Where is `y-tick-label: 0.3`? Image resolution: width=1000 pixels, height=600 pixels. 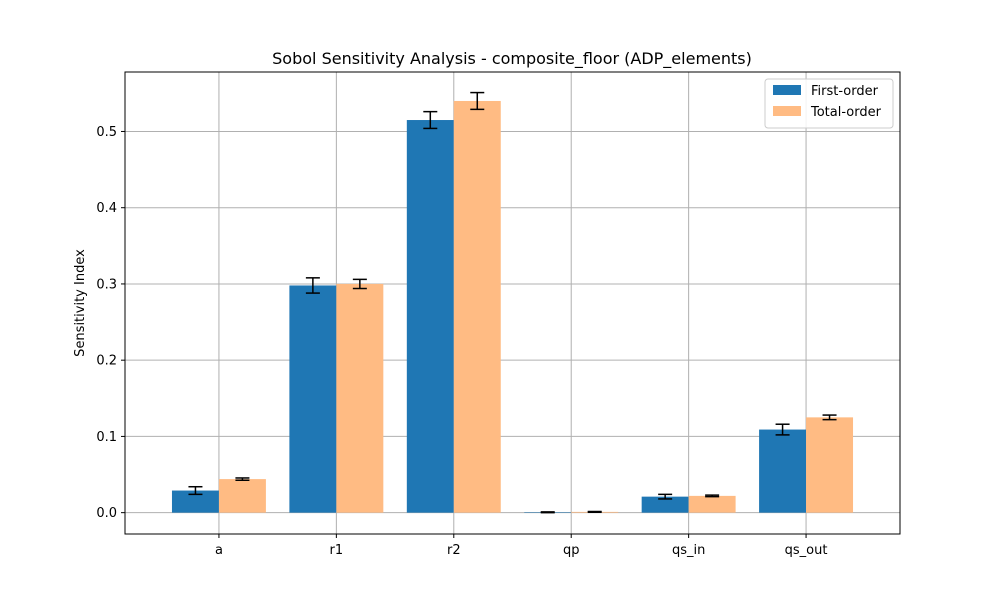 y-tick-label: 0.3 is located at coordinates (106, 284).